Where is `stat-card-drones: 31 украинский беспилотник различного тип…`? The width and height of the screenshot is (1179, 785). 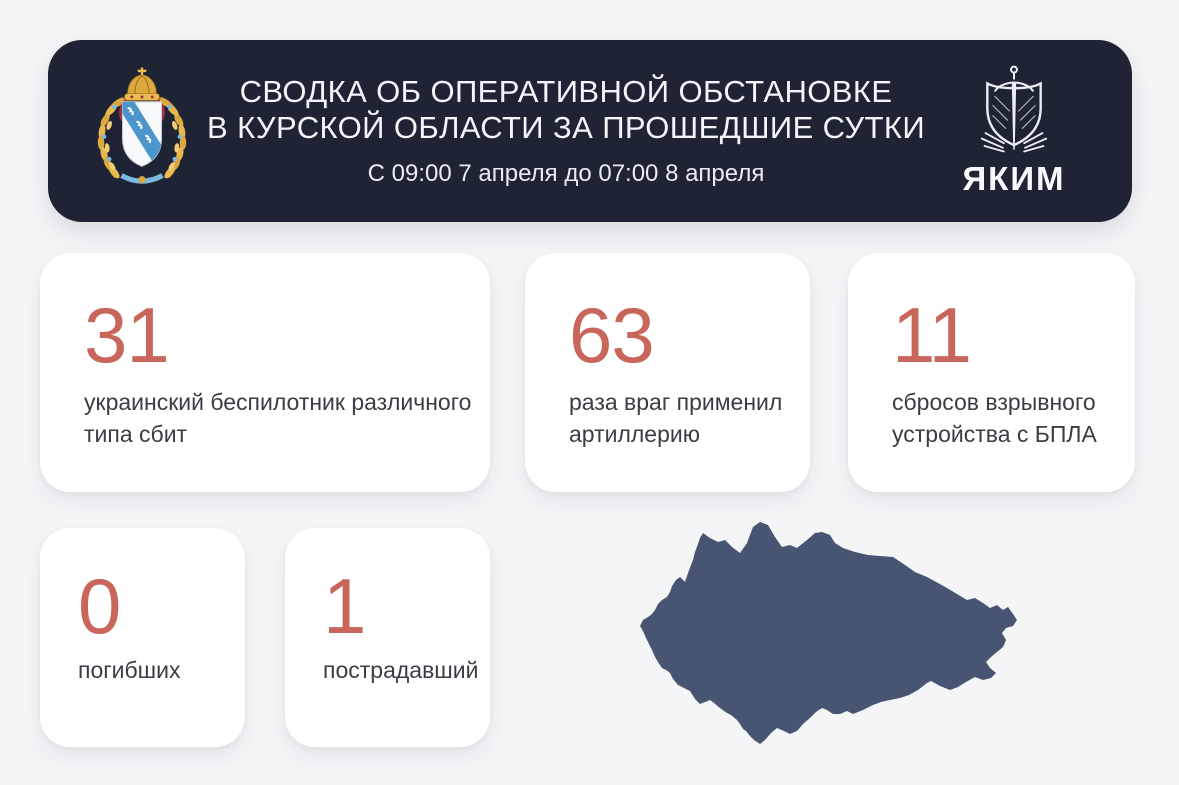
stat-card-drones: 31 украинский беспилотник различного тип… is located at coordinates (265, 372).